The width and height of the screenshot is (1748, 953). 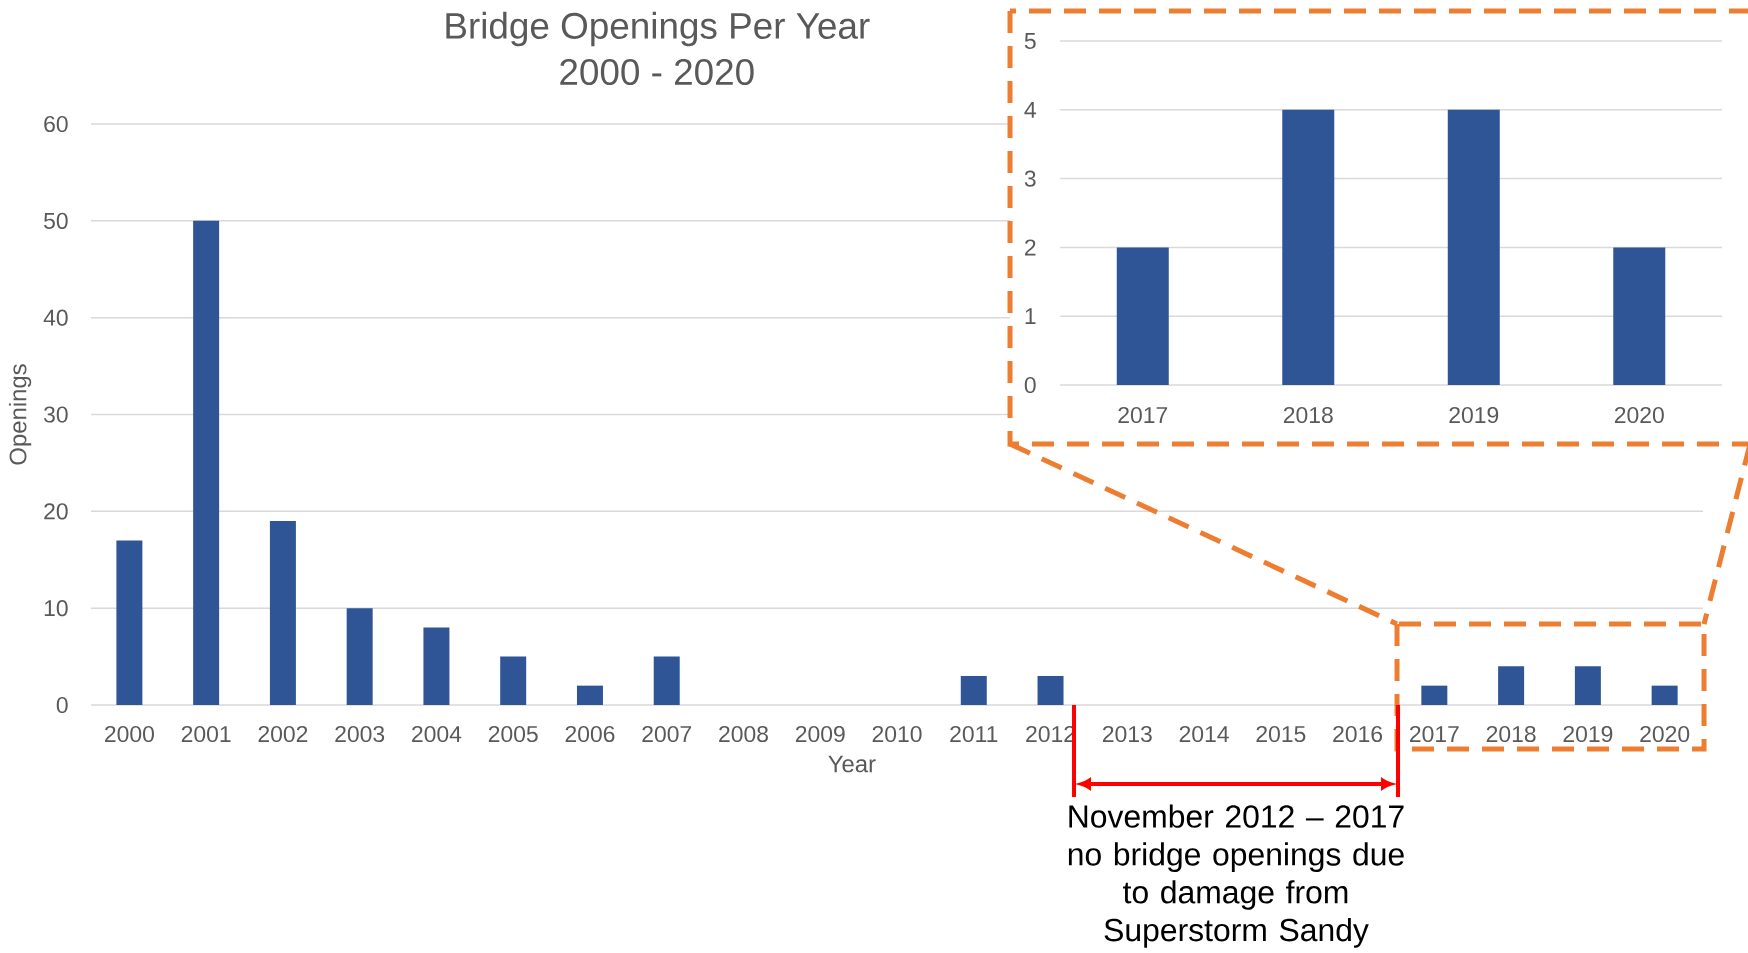 I want to click on x-tick-label: 2013, so click(x=1127, y=734).